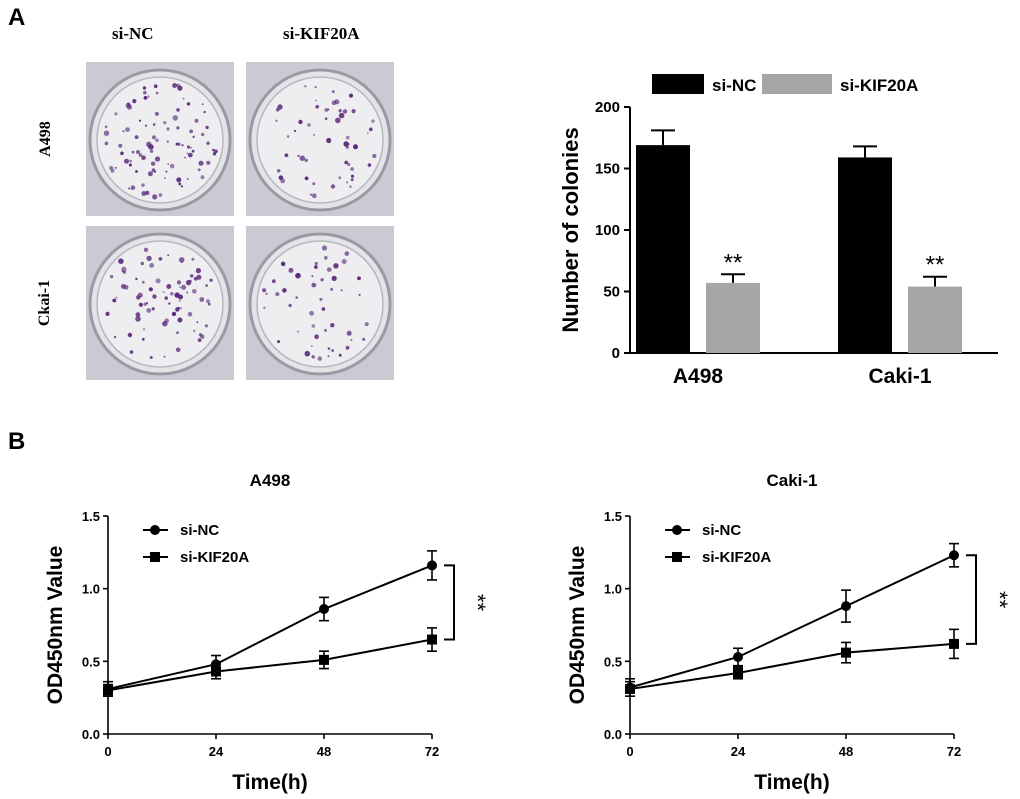 Image resolution: width=1020 pixels, height=799 pixels. I want to click on photo-row-label-caki1: Ckai-1, so click(44, 303).